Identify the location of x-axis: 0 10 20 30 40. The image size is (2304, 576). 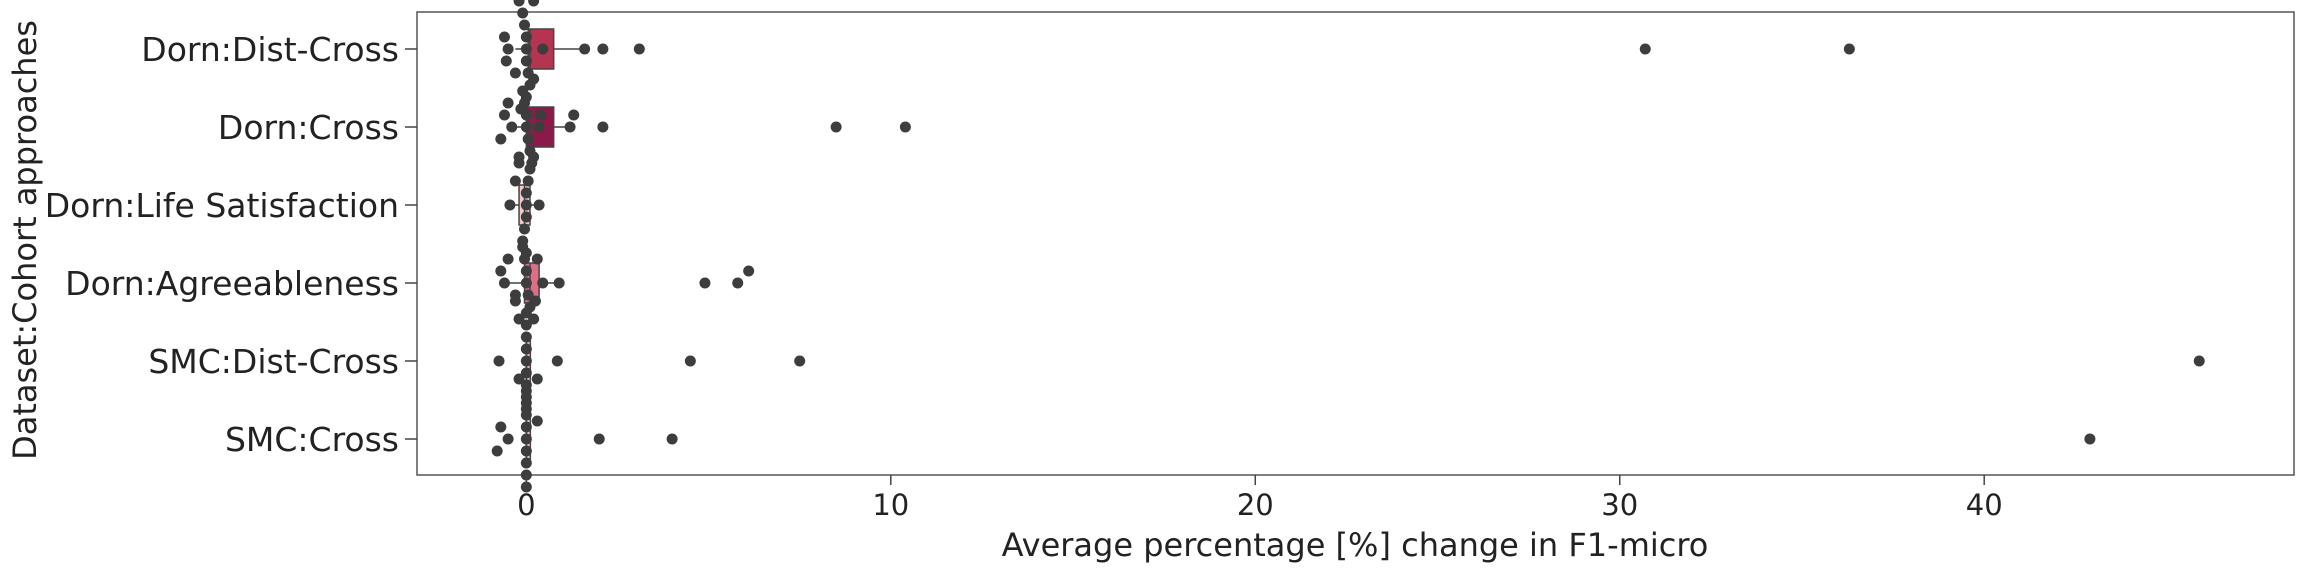
(1260, 498).